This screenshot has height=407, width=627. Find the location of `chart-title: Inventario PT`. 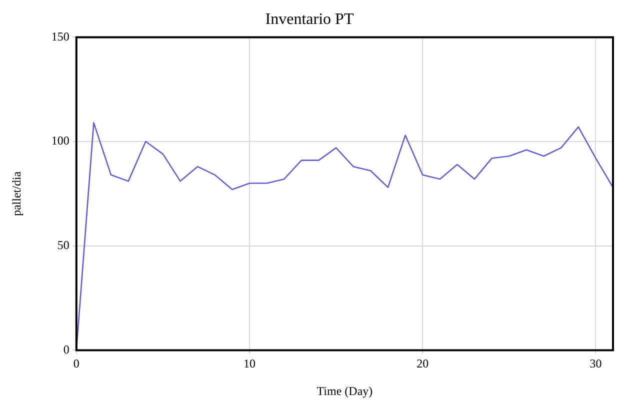

chart-title: Inventario PT is located at coordinates (309, 19).